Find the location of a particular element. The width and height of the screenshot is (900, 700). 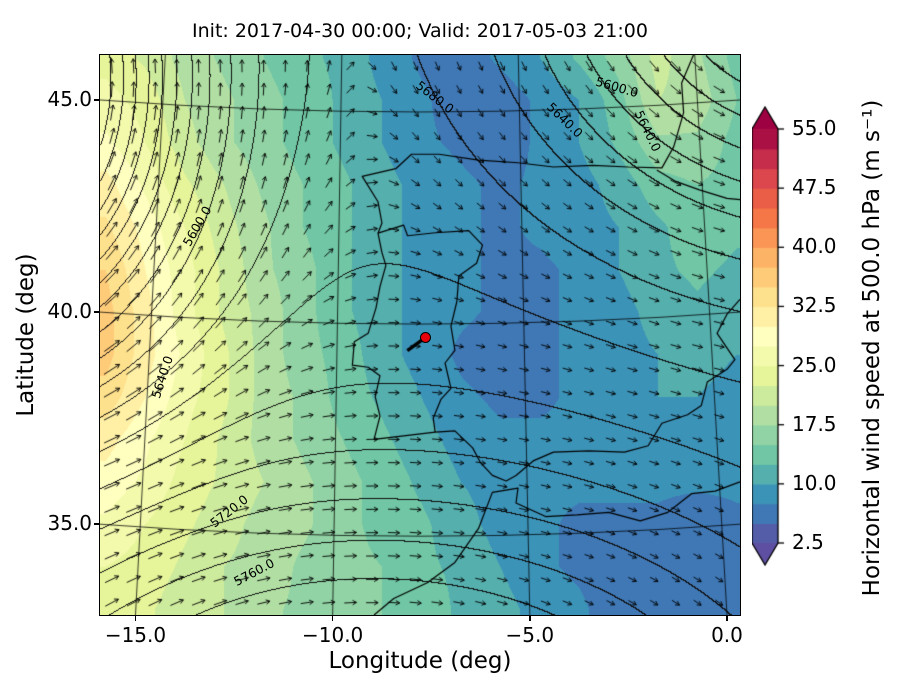

colorbar-canvas is located at coordinates (769, 340).